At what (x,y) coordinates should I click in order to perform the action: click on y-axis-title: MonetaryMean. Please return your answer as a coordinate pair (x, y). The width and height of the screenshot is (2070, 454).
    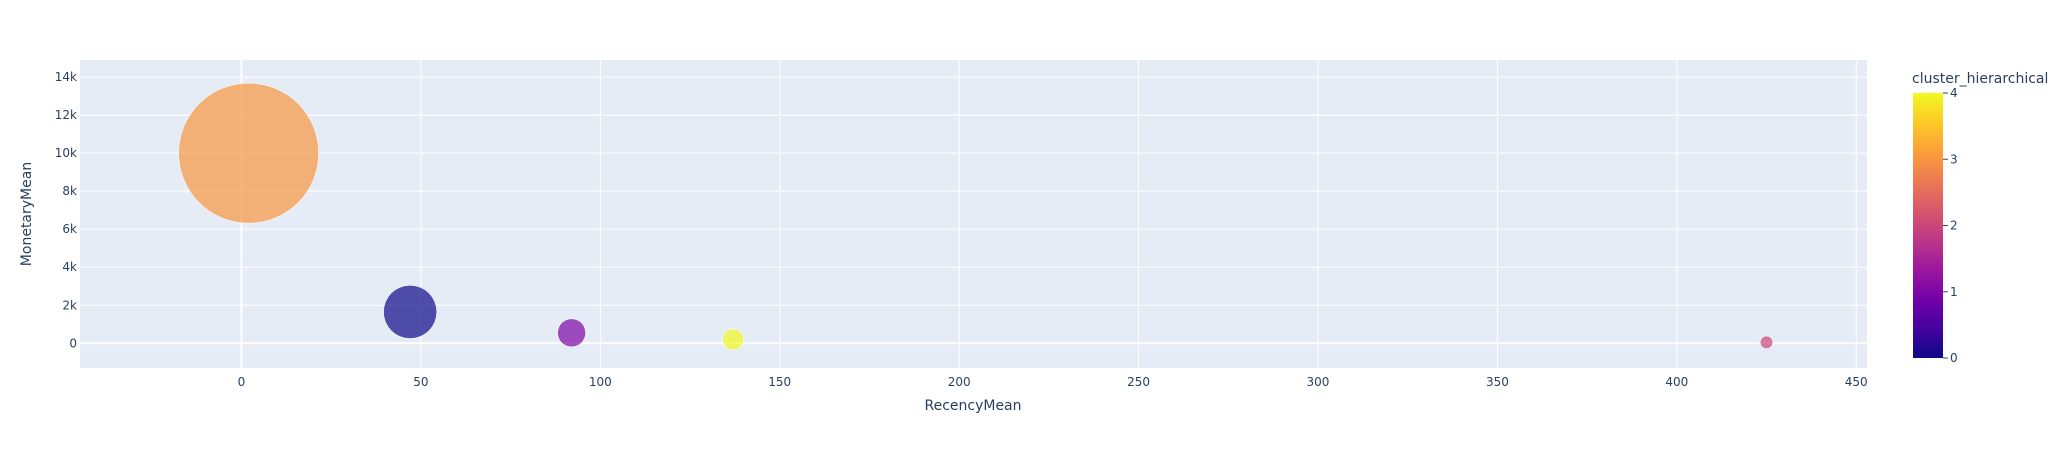
    Looking at the image, I should click on (27, 214).